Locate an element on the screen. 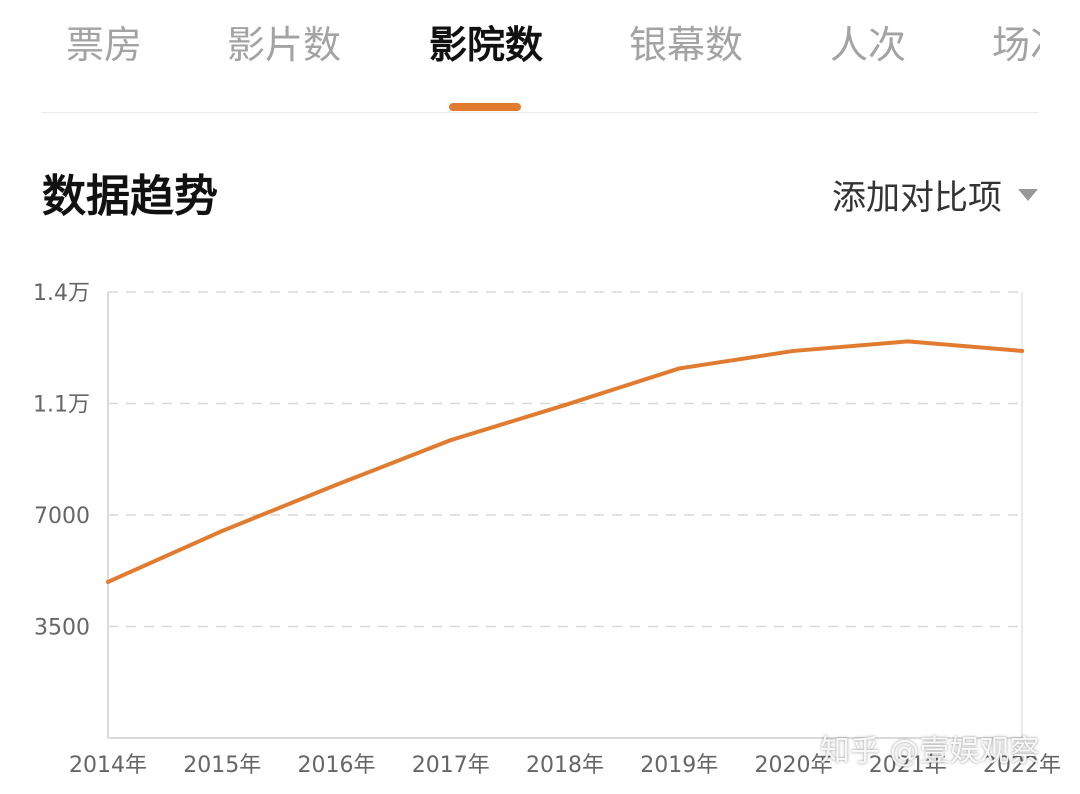  x-tick-label: 2019年 is located at coordinates (679, 765).